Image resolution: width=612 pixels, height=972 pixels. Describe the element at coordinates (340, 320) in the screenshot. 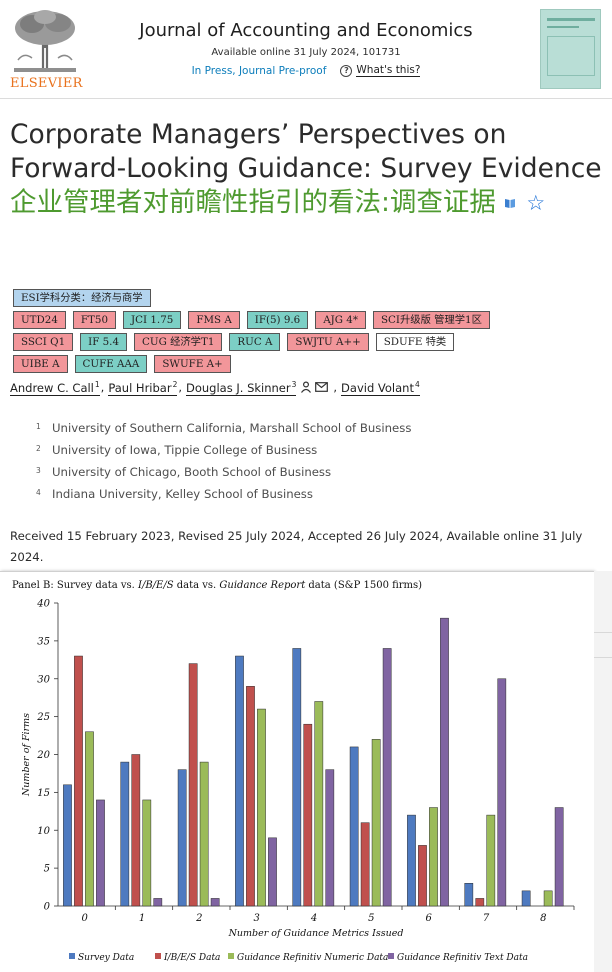

I see `ranking-tag: AJG 4*` at that location.